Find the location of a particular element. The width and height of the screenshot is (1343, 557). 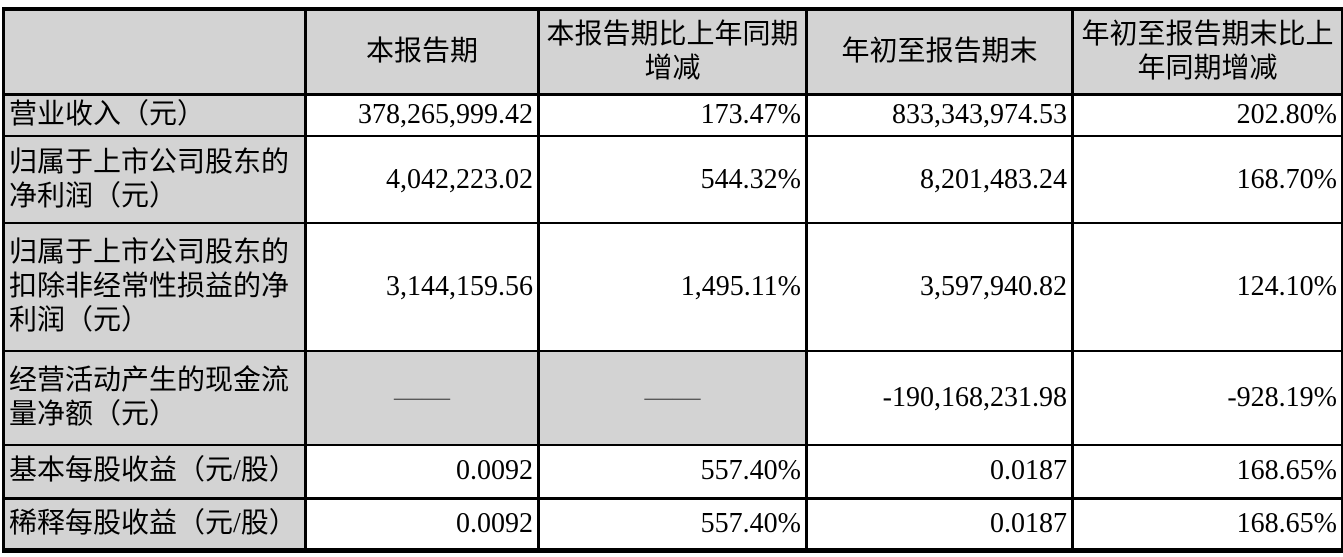

cell-value: 202.80% is located at coordinates (1207, 115).